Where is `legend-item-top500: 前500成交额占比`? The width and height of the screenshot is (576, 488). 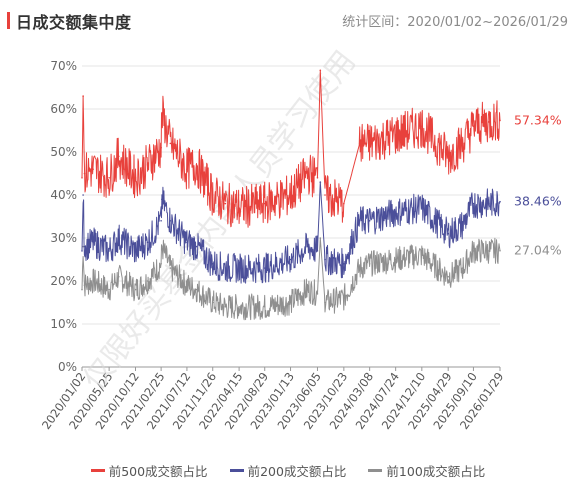
legend-item-top500: 前500成交额占比 is located at coordinates (149, 470).